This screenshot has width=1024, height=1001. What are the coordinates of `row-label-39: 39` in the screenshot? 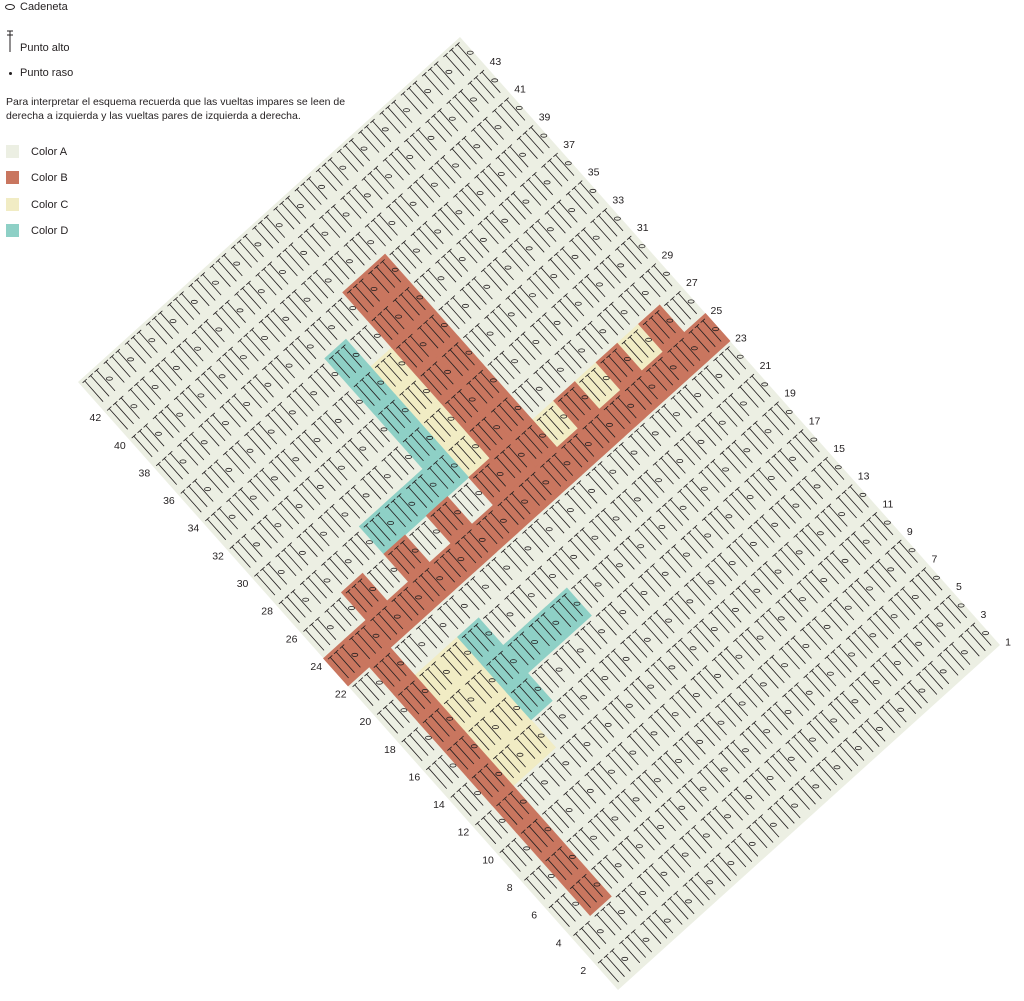 It's located at (545, 117).